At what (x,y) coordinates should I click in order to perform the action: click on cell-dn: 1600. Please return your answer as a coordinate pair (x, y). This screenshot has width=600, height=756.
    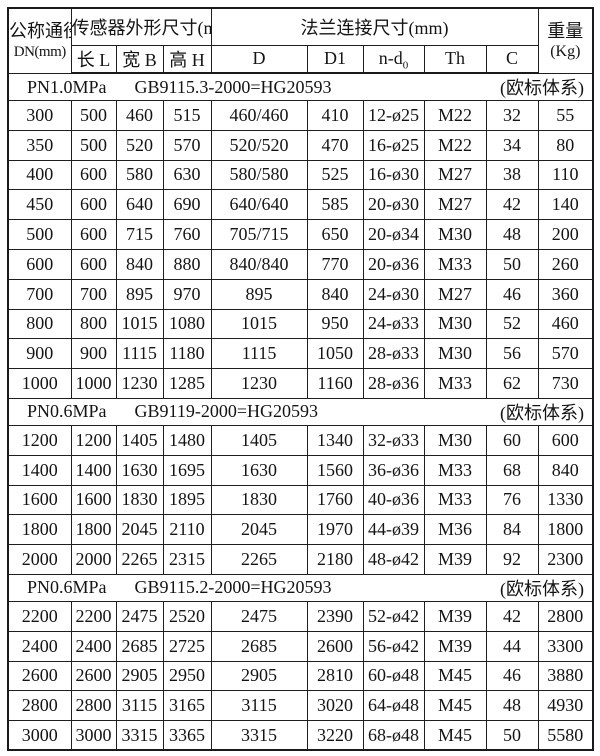
    Looking at the image, I should click on (39, 500).